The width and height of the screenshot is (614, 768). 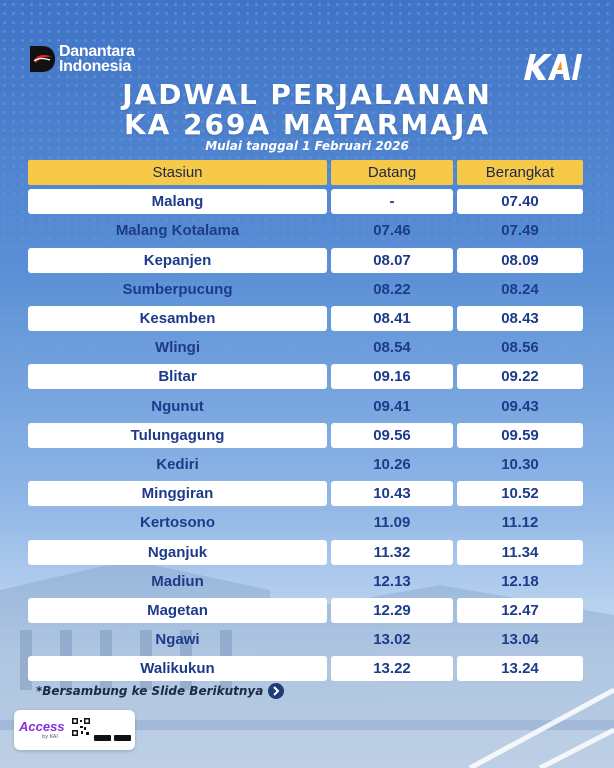 I want to click on title-line-2: KA 269A MATARMAJA, so click(x=307, y=124).